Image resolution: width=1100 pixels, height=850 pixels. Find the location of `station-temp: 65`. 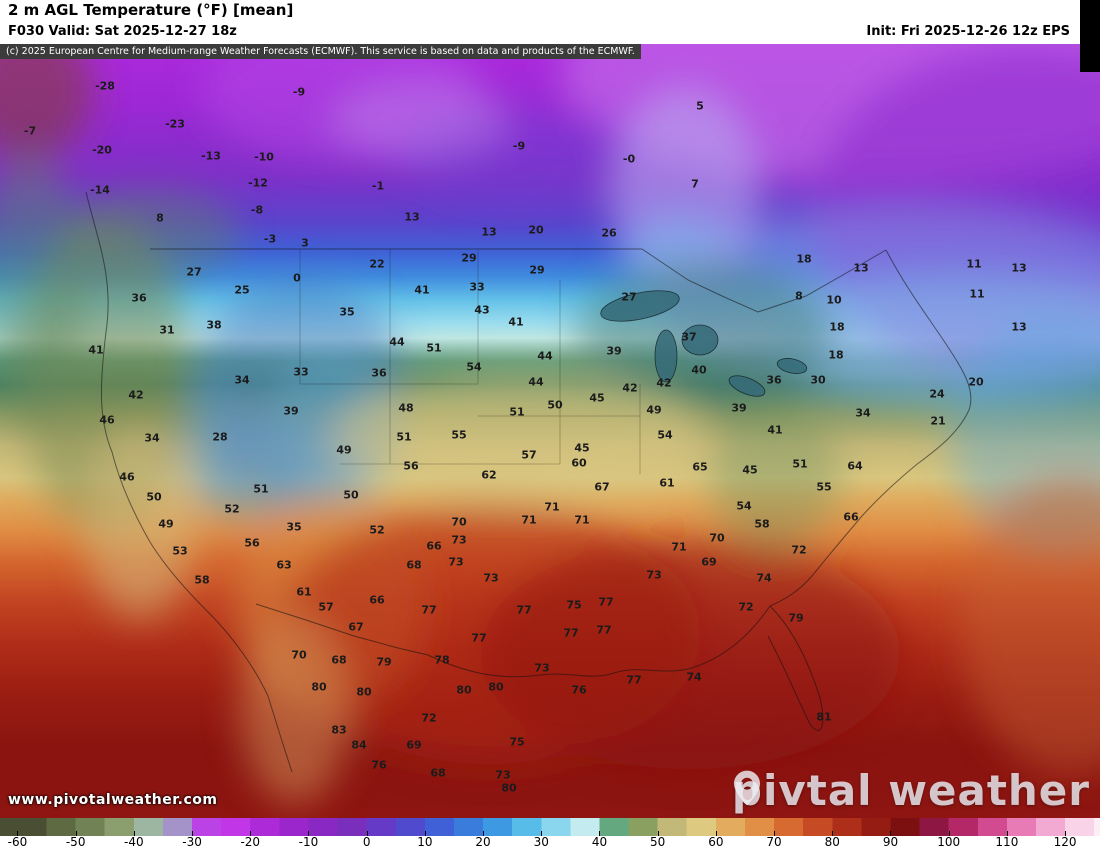

station-temp: 65 is located at coordinates (700, 467).